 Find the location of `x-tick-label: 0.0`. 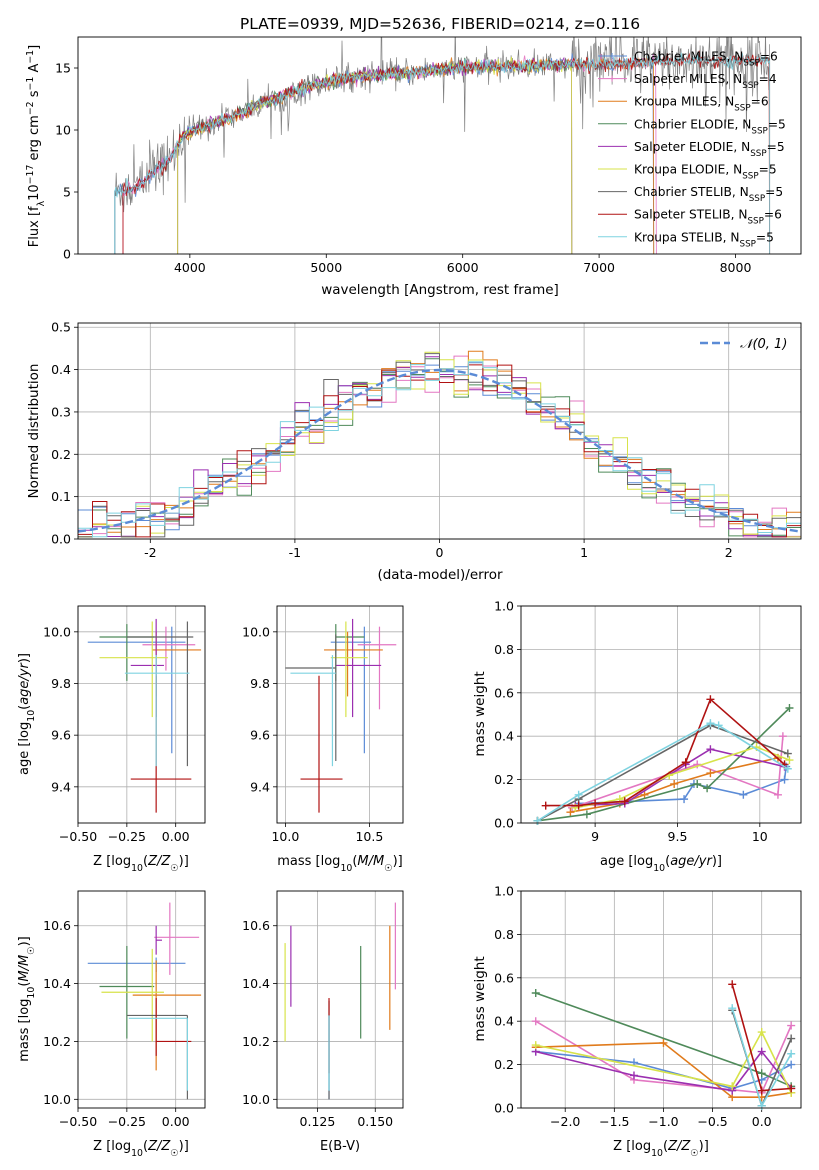

x-tick-label: 0.0 is located at coordinates (762, 1121).